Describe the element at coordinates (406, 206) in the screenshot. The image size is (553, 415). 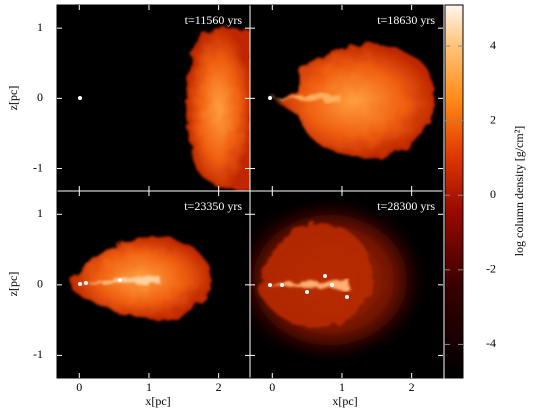
I see `panel-annotation: t=28300 yrs` at that location.